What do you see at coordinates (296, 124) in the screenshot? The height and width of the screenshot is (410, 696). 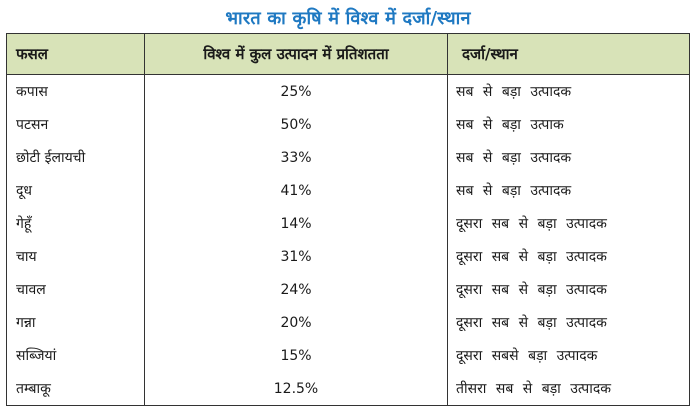 I see `percentage-cell: 50%` at bounding box center [296, 124].